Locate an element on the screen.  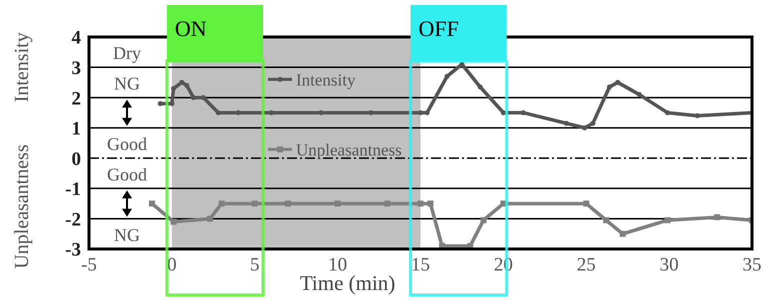
y-tick-label: 4 is located at coordinates (77, 38).